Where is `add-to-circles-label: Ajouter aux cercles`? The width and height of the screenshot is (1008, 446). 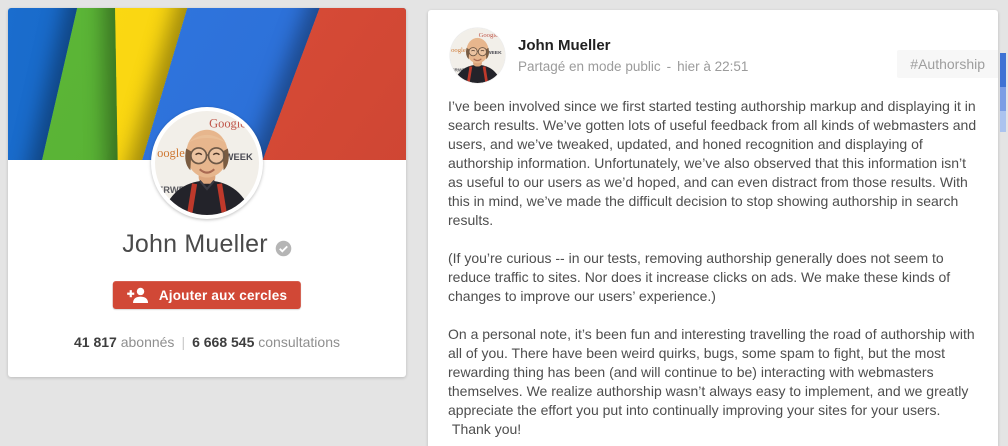
add-to-circles-label: Ajouter aux cercles is located at coordinates (223, 295).